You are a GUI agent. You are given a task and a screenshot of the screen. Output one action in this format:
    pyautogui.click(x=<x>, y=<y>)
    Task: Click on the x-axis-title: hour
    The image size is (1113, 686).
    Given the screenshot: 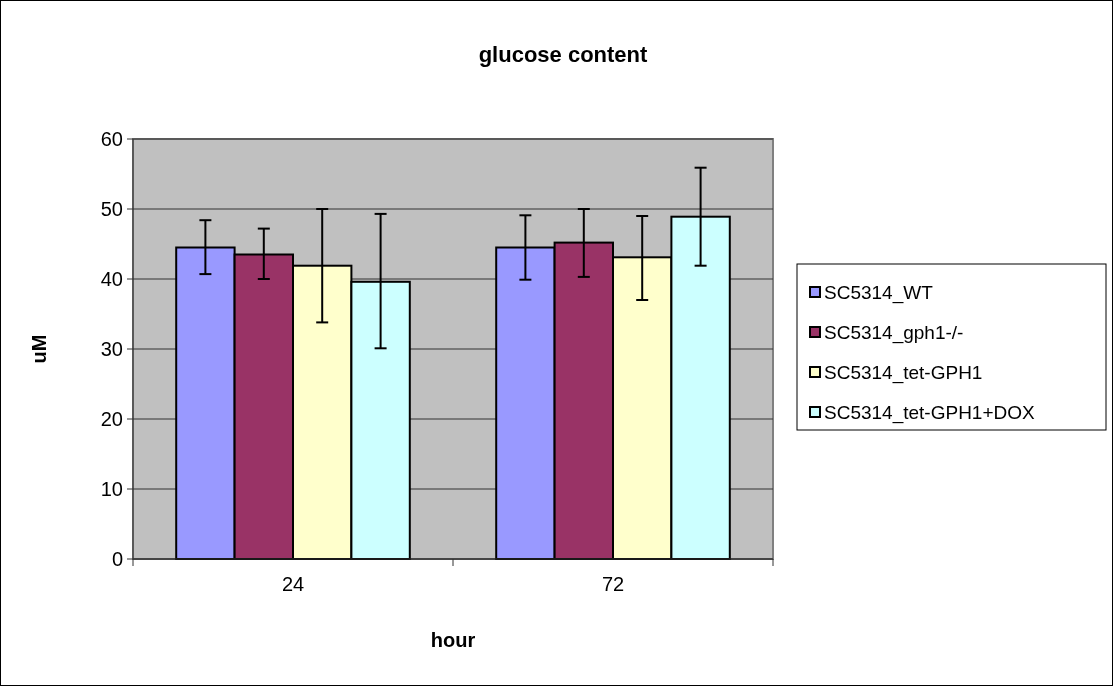 What is the action you would take?
    pyautogui.click(x=453, y=640)
    